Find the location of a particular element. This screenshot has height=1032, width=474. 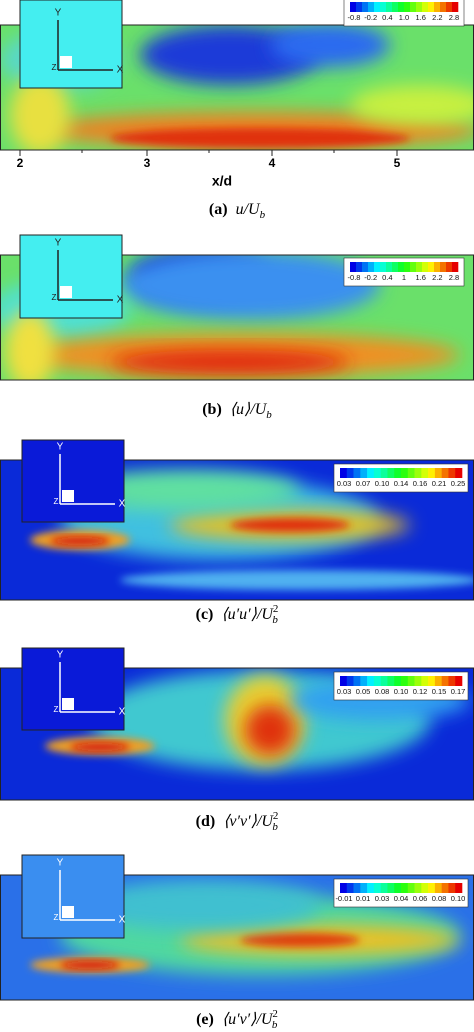

inset-box is located at coordinates (71, 44).